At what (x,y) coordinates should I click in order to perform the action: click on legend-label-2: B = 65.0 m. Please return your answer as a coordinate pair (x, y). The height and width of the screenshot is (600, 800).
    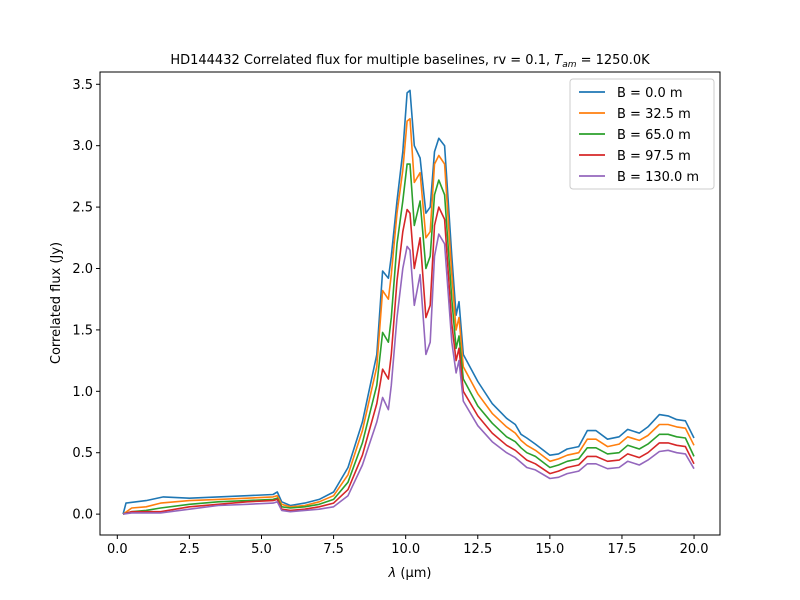
    Looking at the image, I should click on (654, 135).